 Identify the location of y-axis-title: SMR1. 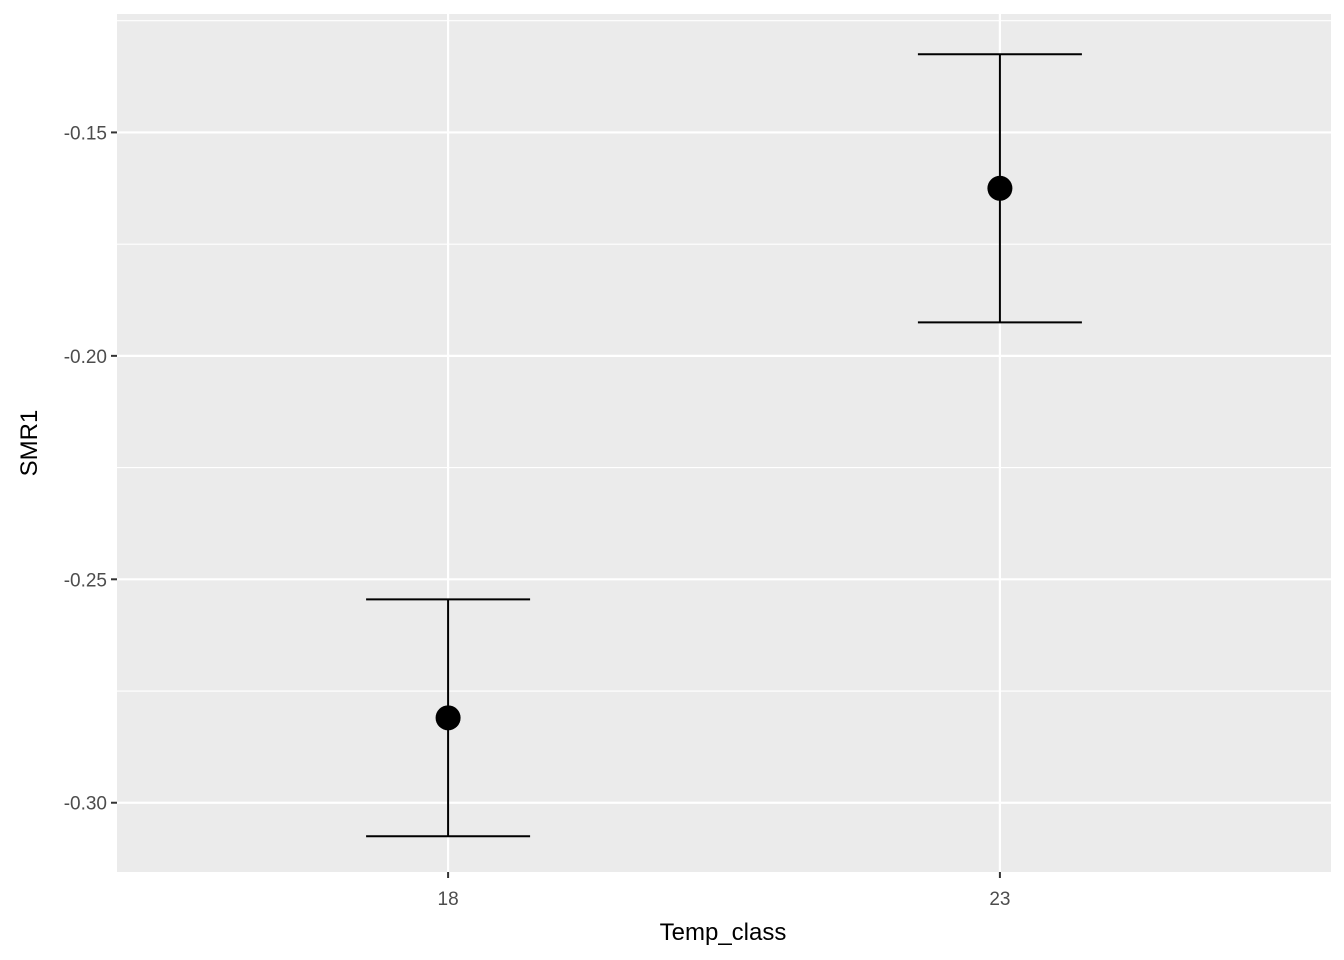
(29, 443).